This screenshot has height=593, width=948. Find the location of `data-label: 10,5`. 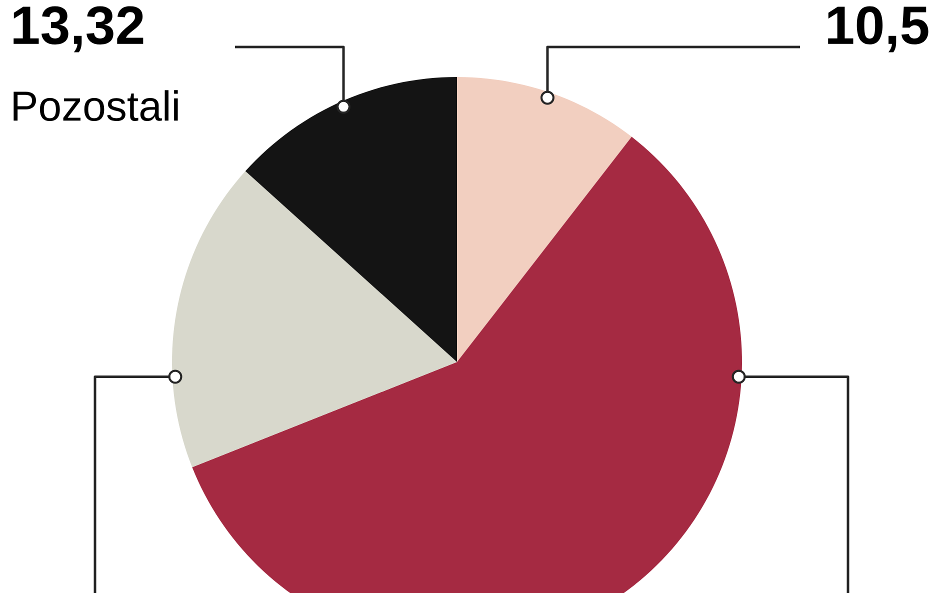

data-label: 10,5 is located at coordinates (878, 29).